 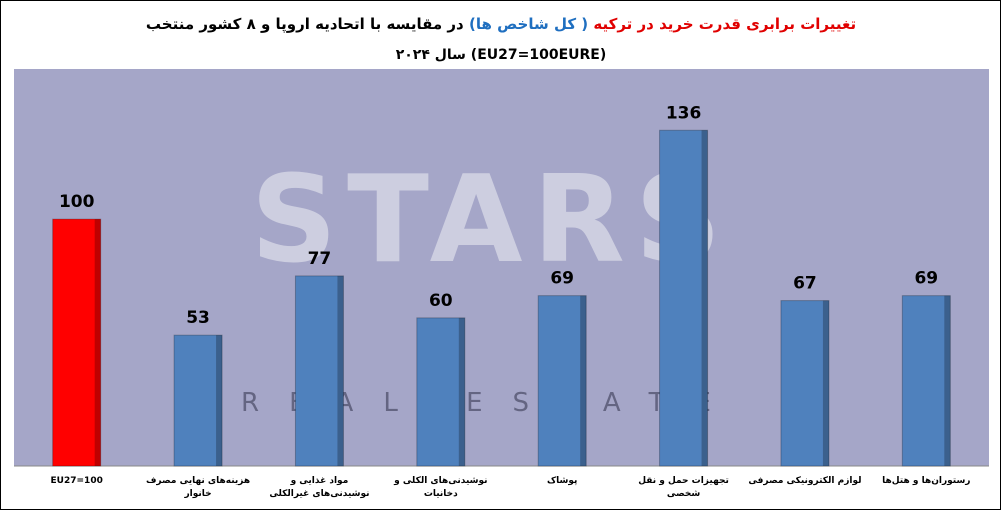 What do you see at coordinates (683, 487) in the screenshot?
I see `x-tick-label: تجهیزات حمل و نقل شخصی` at bounding box center [683, 487].